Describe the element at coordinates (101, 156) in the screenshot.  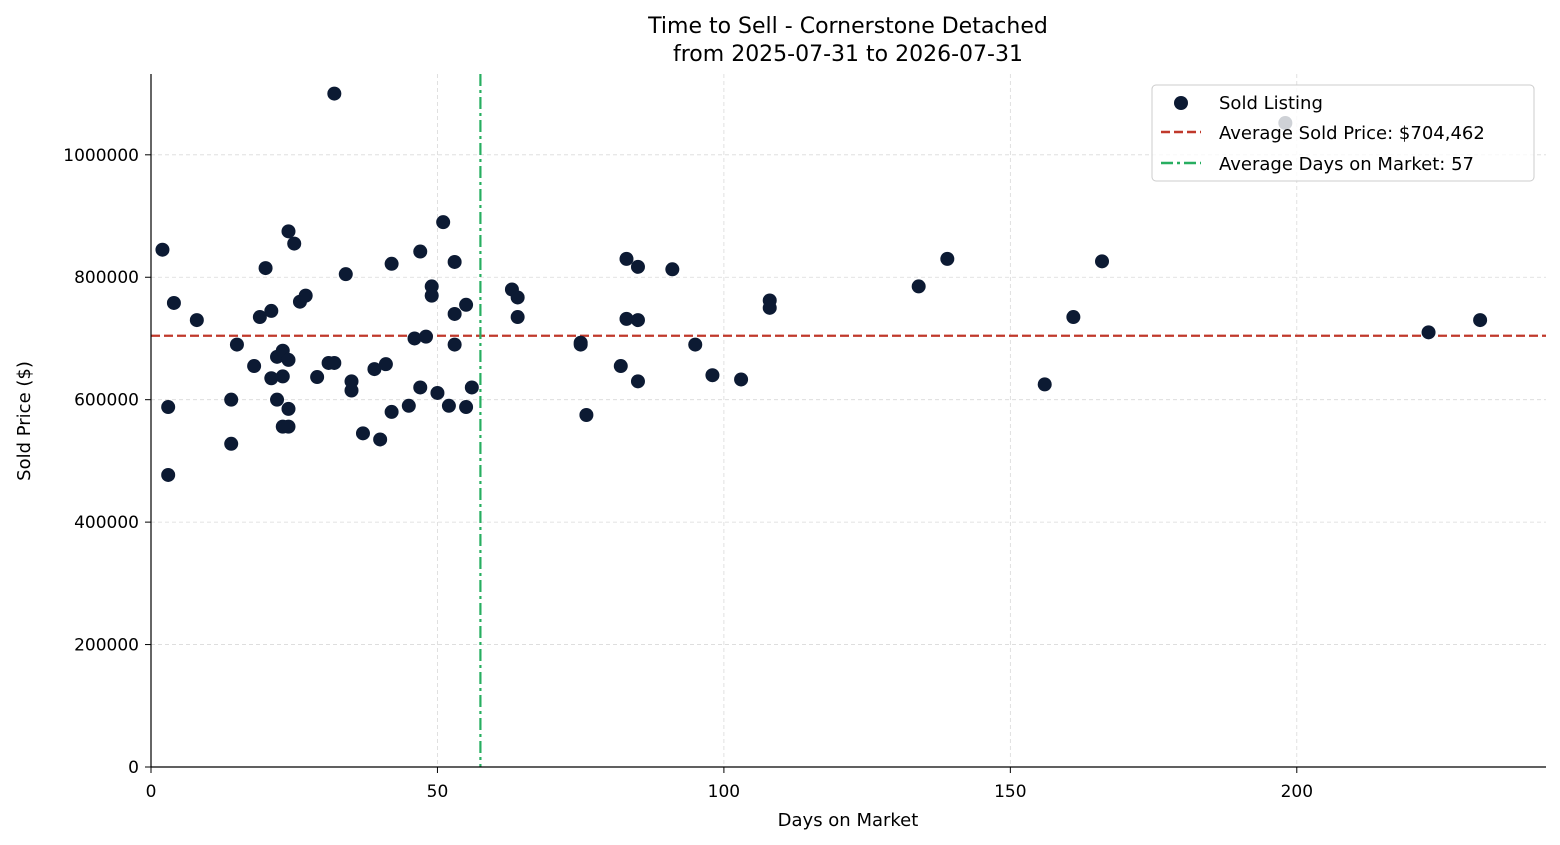
I see `y-tick-label: 1000000` at that location.